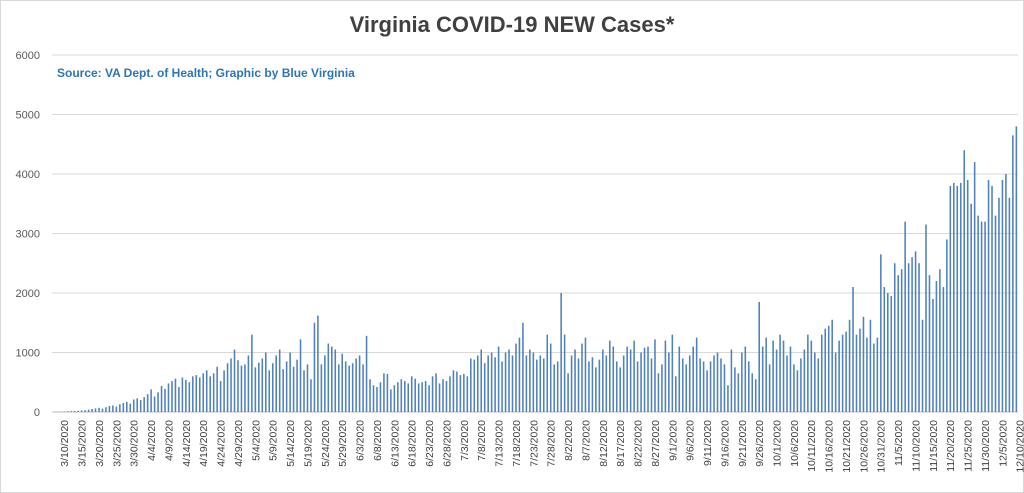 This screenshot has width=1024, height=493. Describe the element at coordinates (512, 24) in the screenshot. I see `chart-title: Virginia COVID-19 NEW Cases*` at that location.